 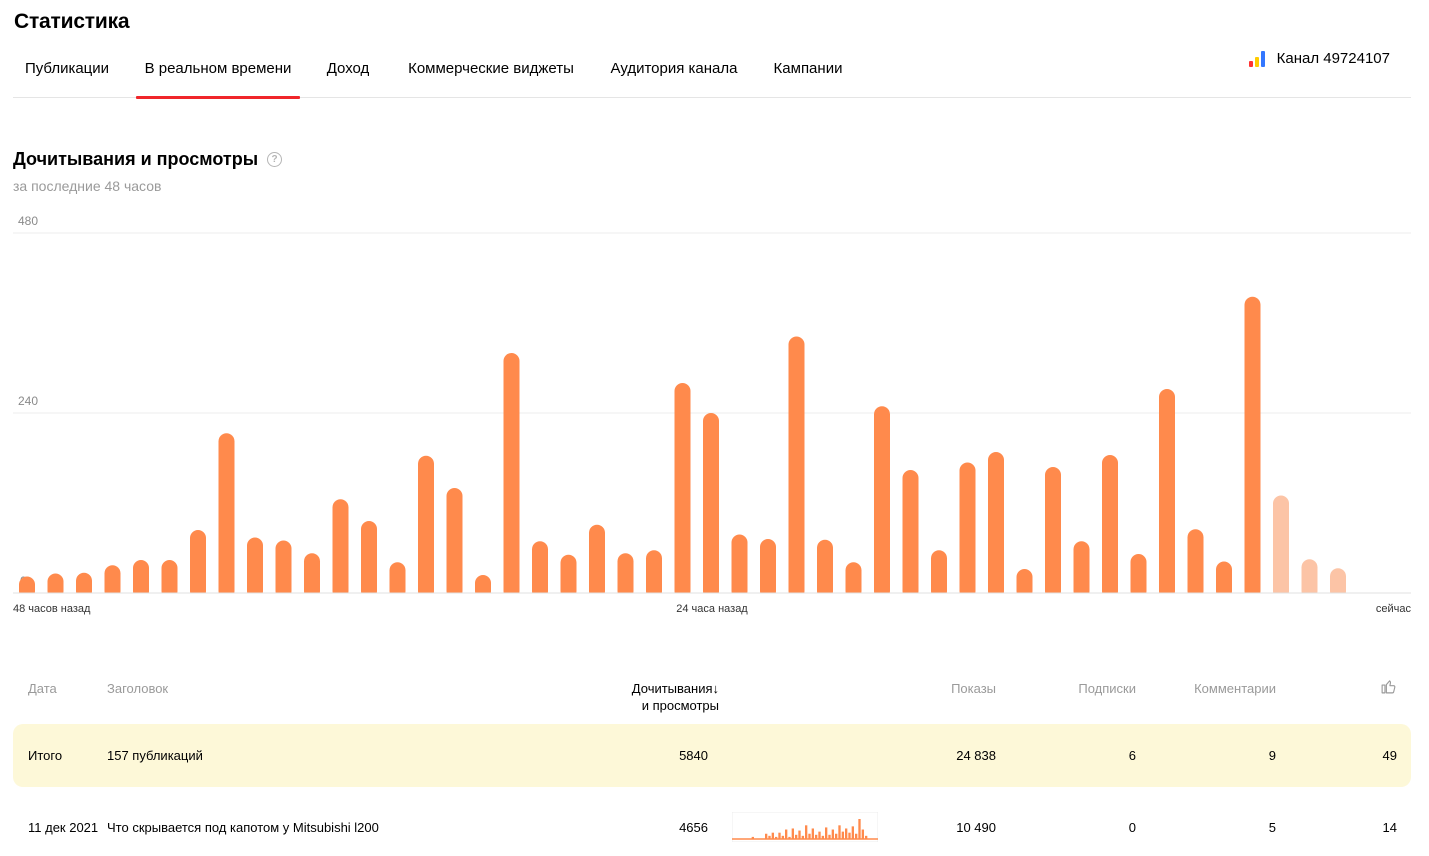 I want to click on total-subscriptions: 6, so click(x=1132, y=755).